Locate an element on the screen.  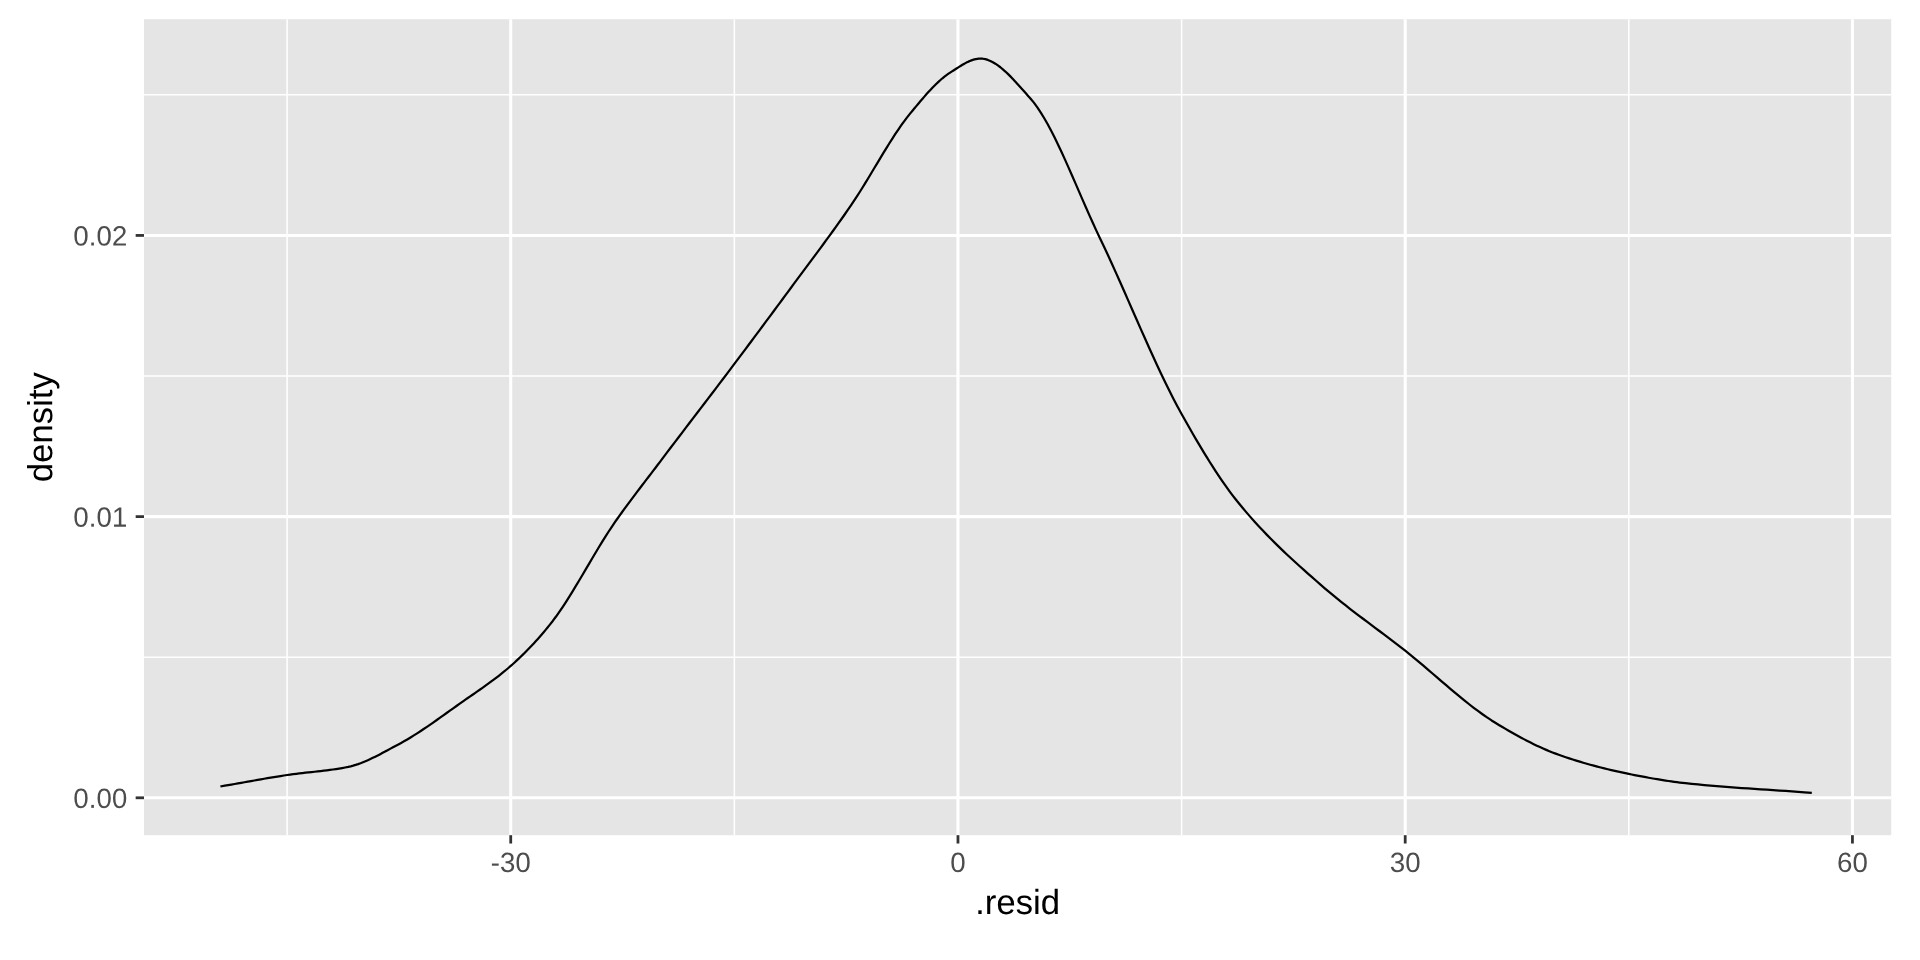
y-tick-label: 0.01 is located at coordinates (100, 517).